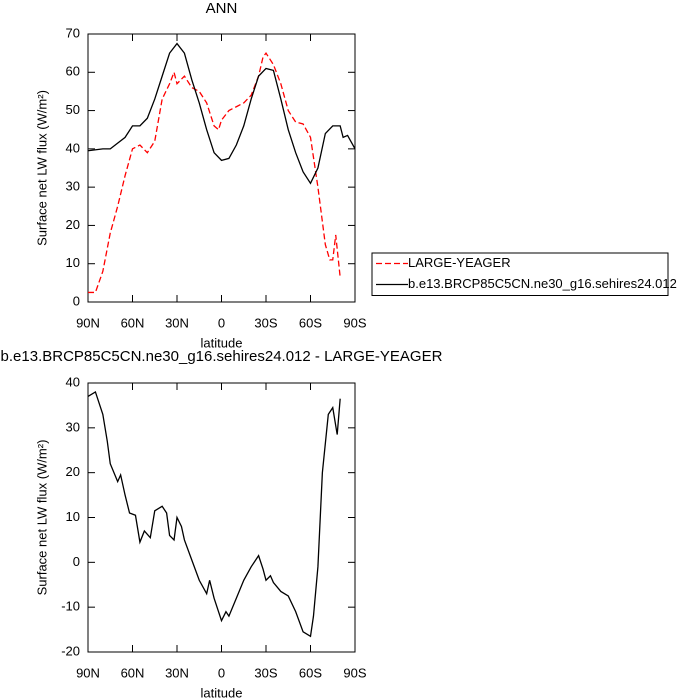 This screenshot has height=700, width=700. Describe the element at coordinates (70, 606) in the screenshot. I see `y-tick-label: -10` at that location.